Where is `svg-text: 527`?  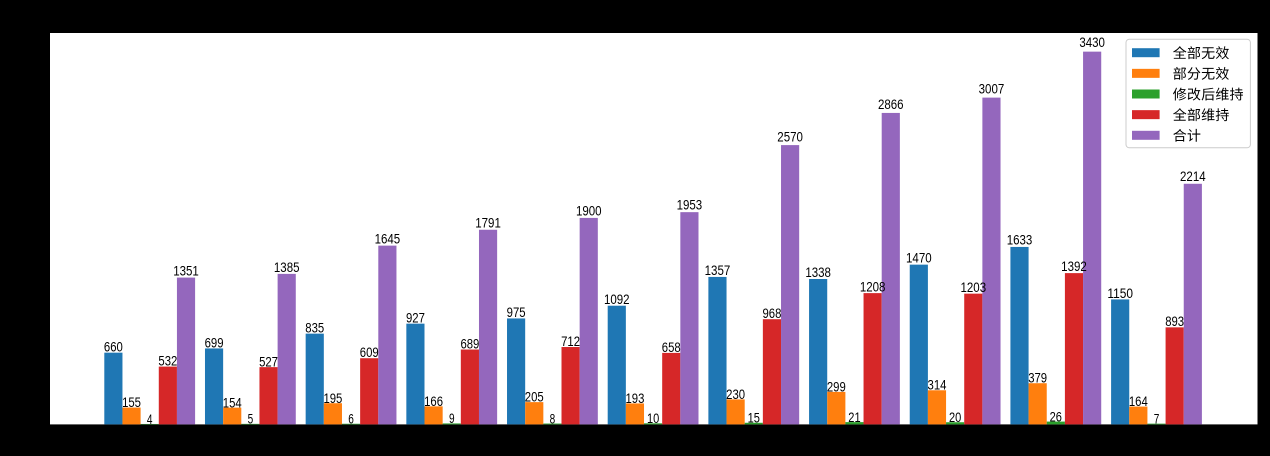
svg-text: 527 is located at coordinates (268, 361).